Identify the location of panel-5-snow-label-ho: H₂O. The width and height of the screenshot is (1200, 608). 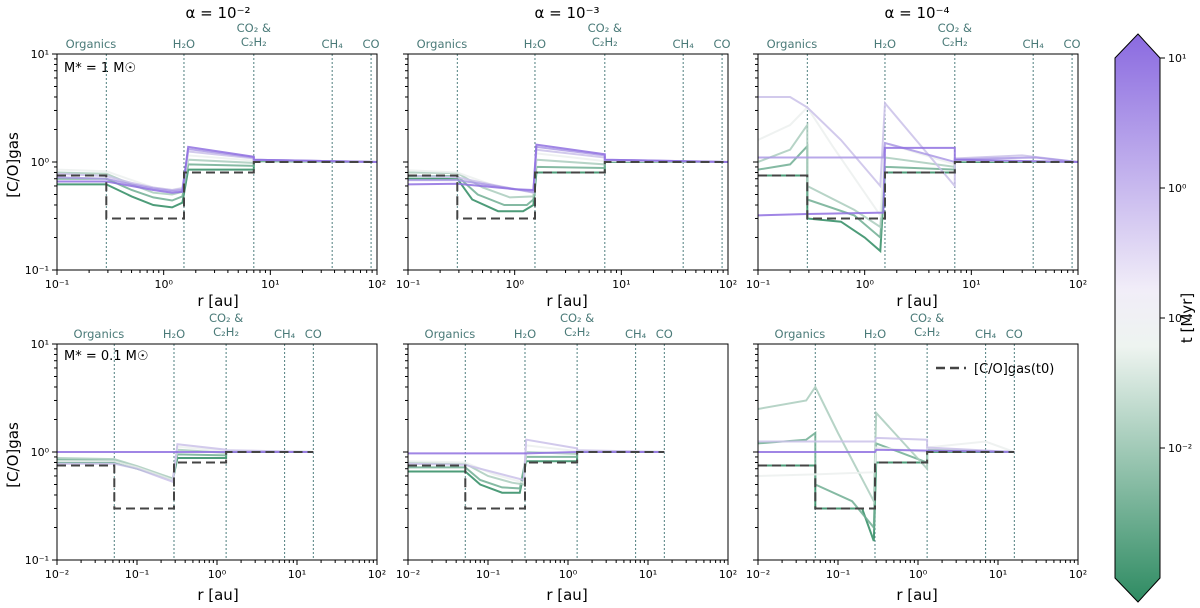
(525, 334).